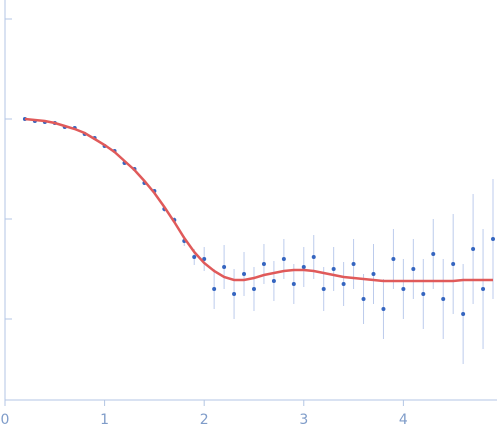  Describe the element at coordinates (303, 420) in the screenshot. I see `x-tick-label: 3` at that location.